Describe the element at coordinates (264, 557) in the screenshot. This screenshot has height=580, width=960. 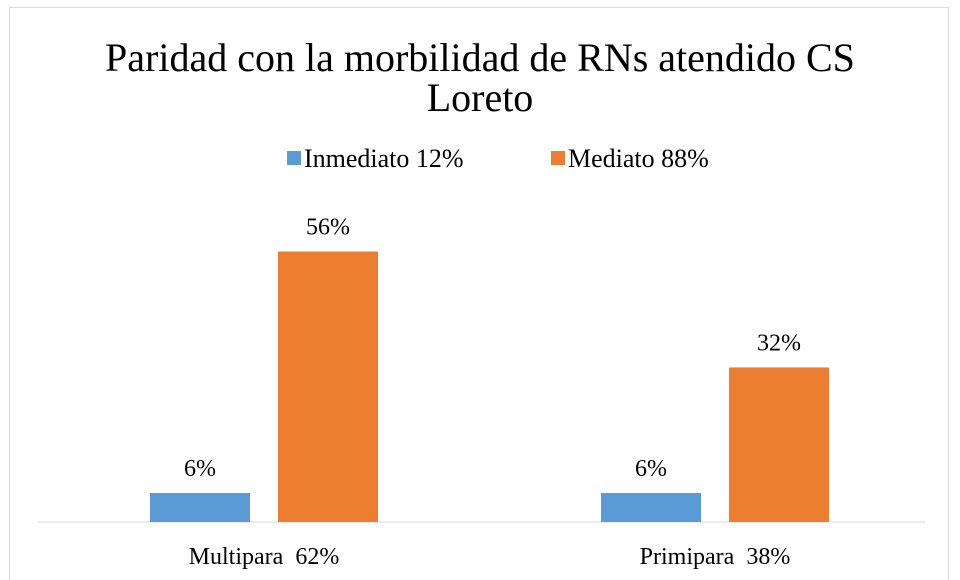
I see `x-tick-label: Multipara 62%` at that location.